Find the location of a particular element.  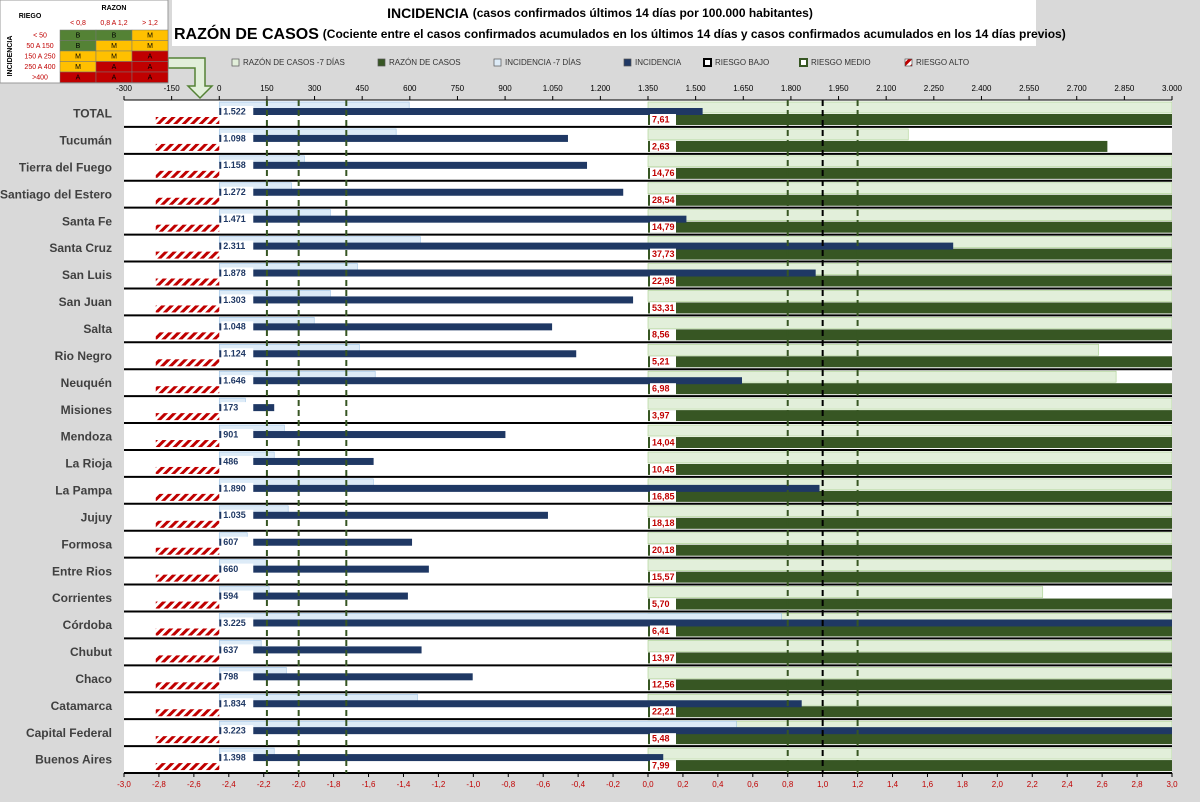

legend-label: RIESGO ALTO is located at coordinates (942, 62).